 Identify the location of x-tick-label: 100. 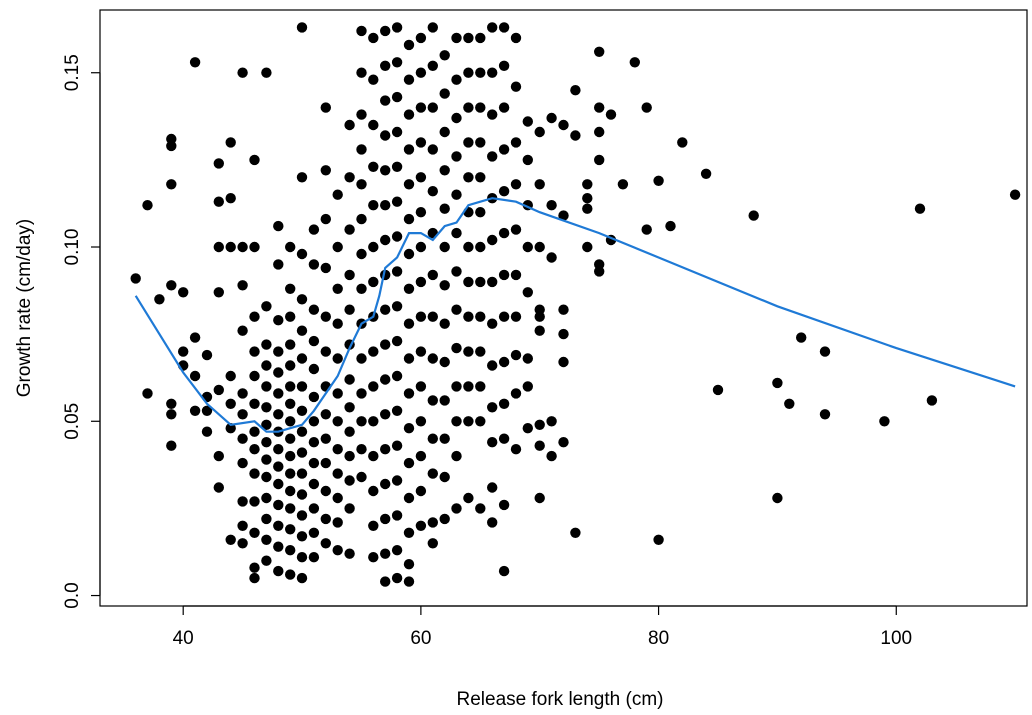
(896, 638).